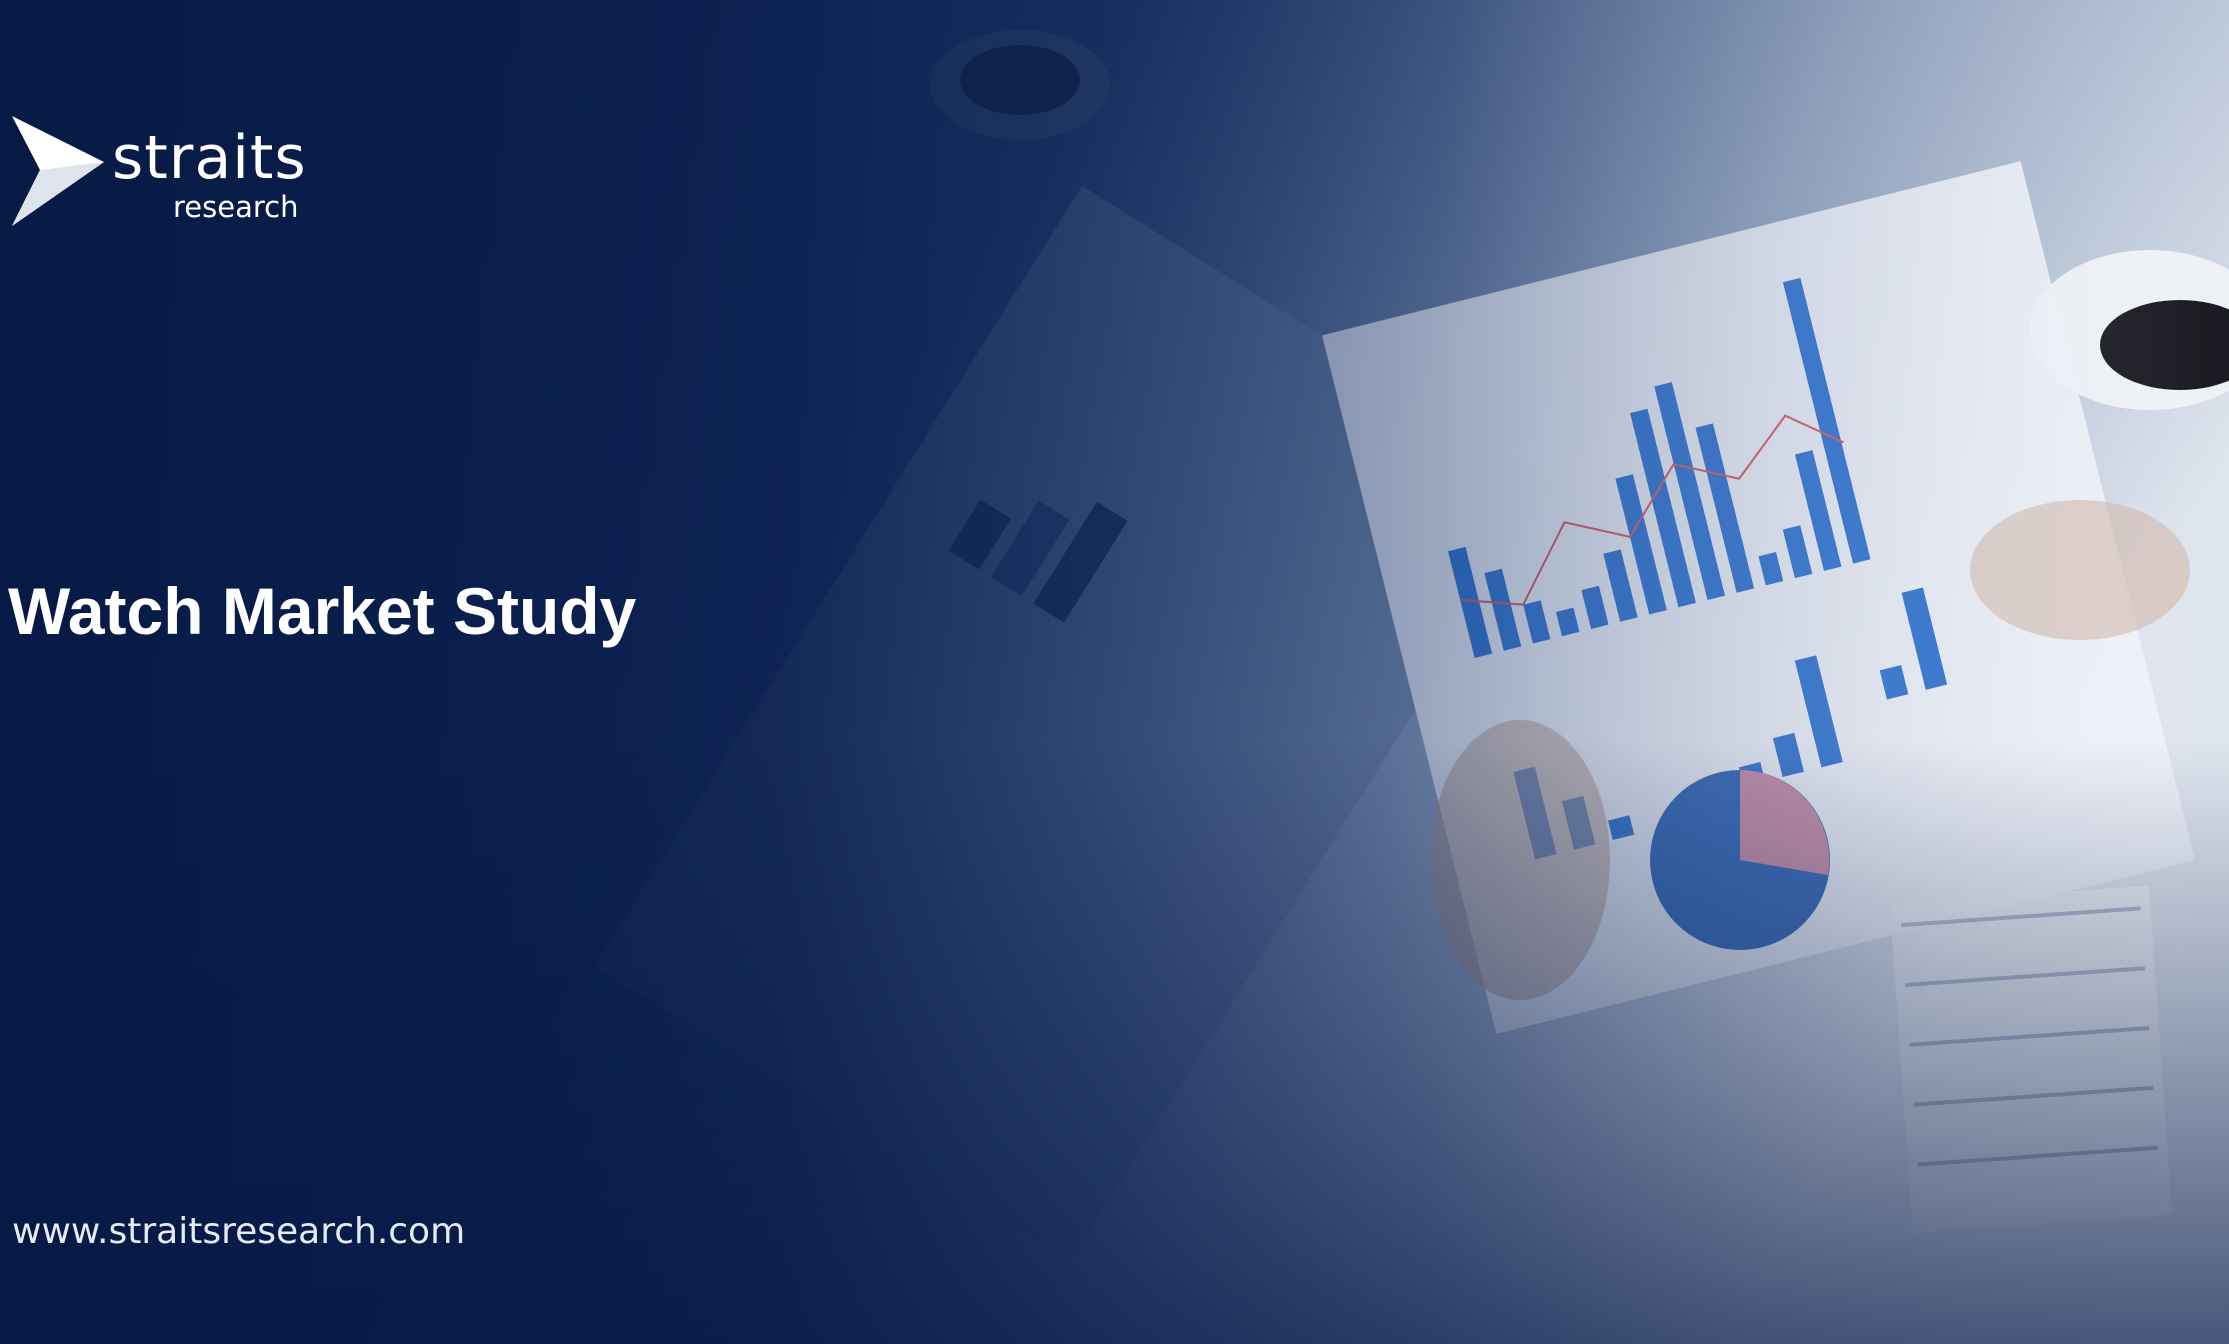  I want to click on logo-tagline: research, so click(236, 207).